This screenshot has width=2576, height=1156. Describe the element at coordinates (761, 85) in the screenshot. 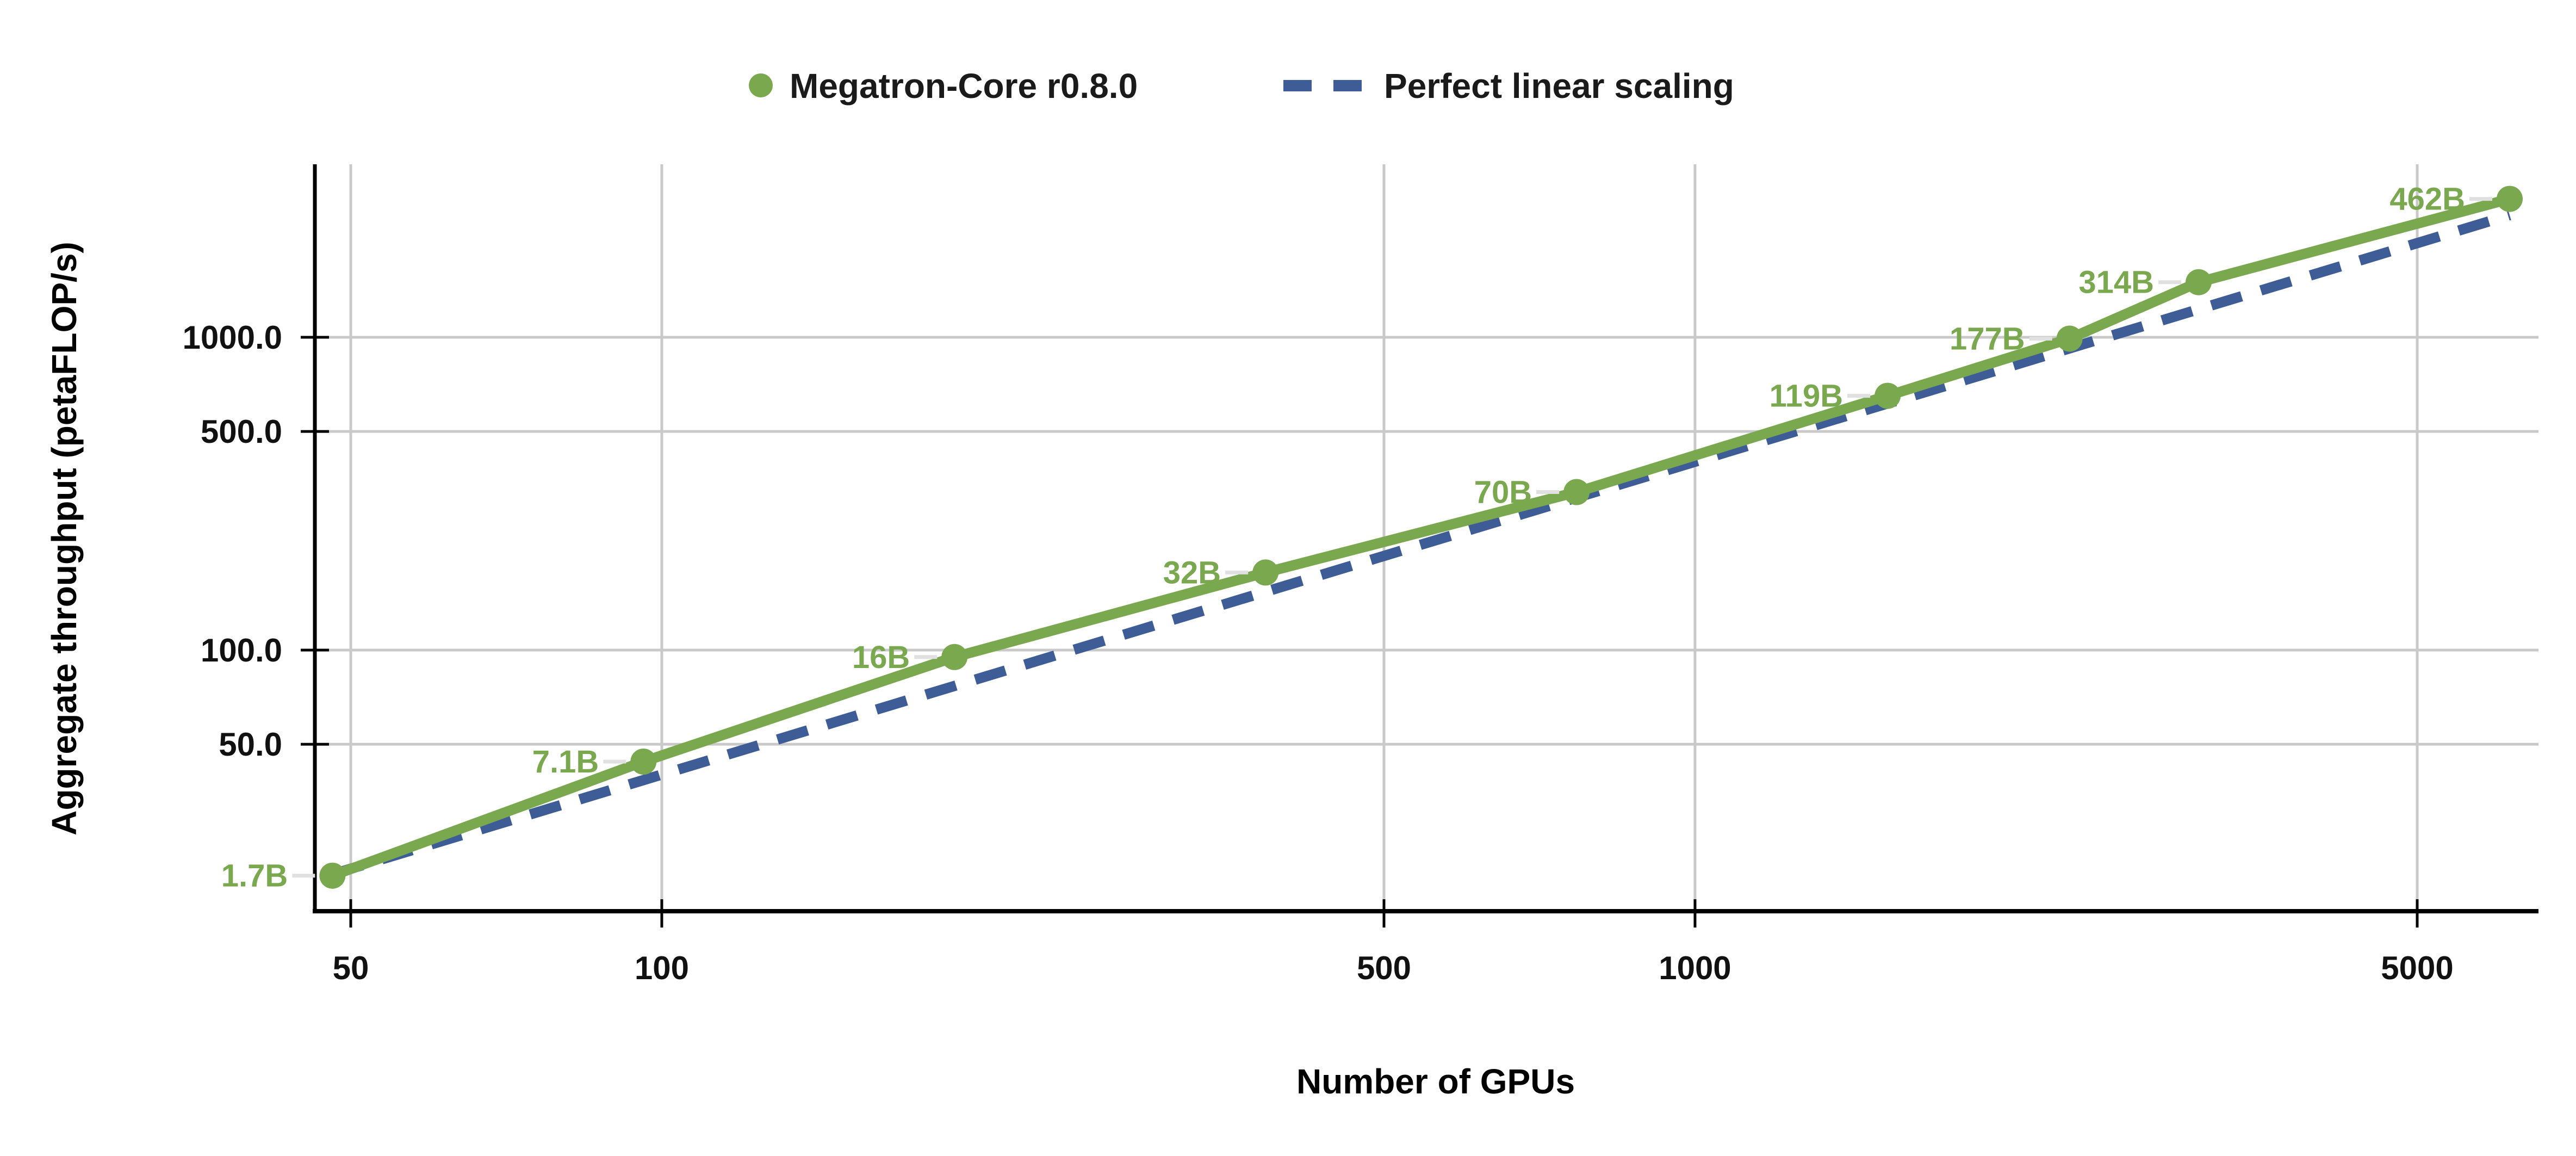

I see `legend-marker-megatron-dot-icon` at that location.